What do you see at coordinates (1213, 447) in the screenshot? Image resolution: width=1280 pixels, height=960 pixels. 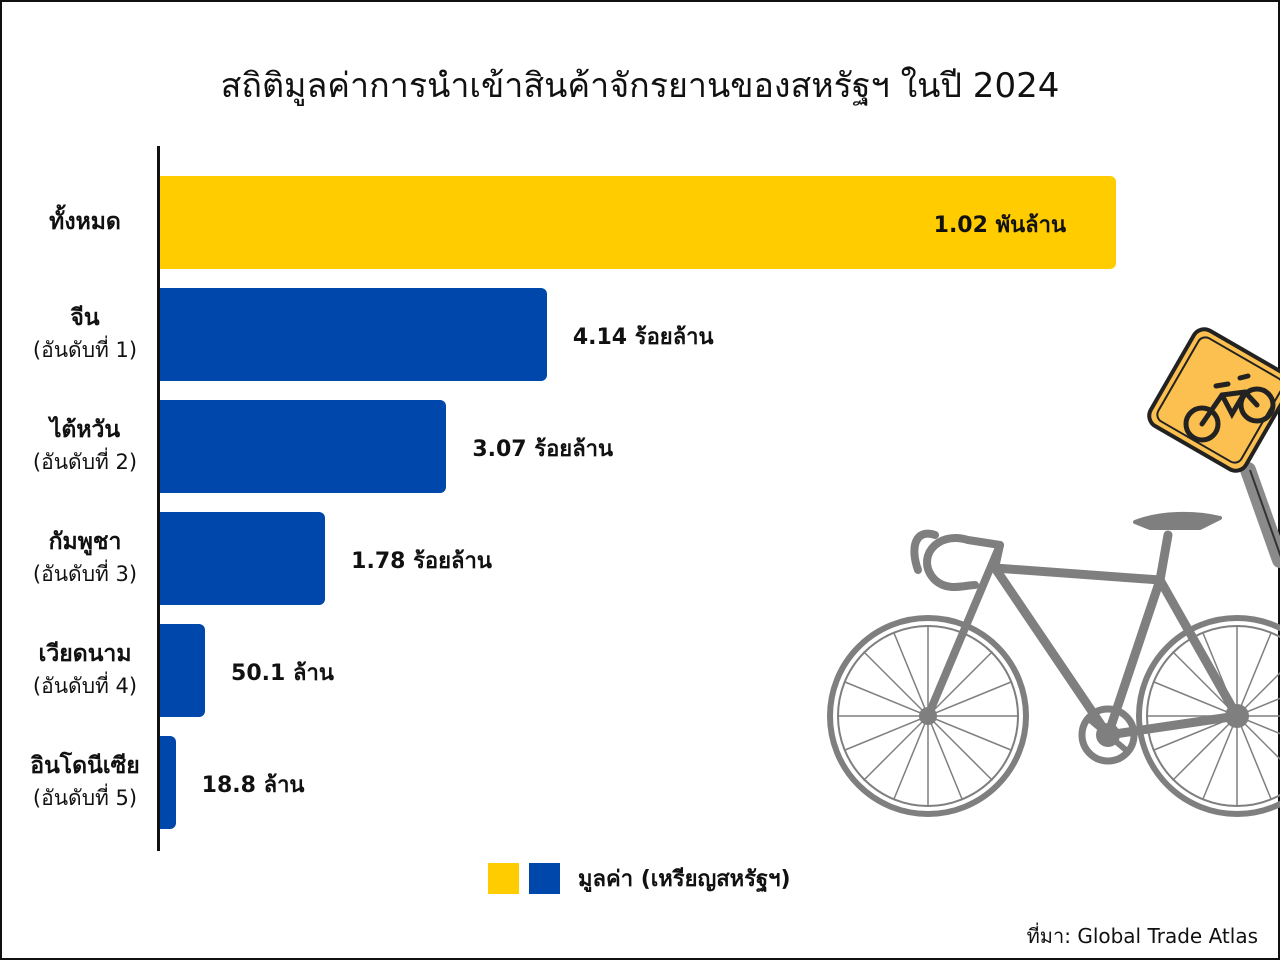 I see `bicycle-road-sign-icon` at bounding box center [1213, 447].